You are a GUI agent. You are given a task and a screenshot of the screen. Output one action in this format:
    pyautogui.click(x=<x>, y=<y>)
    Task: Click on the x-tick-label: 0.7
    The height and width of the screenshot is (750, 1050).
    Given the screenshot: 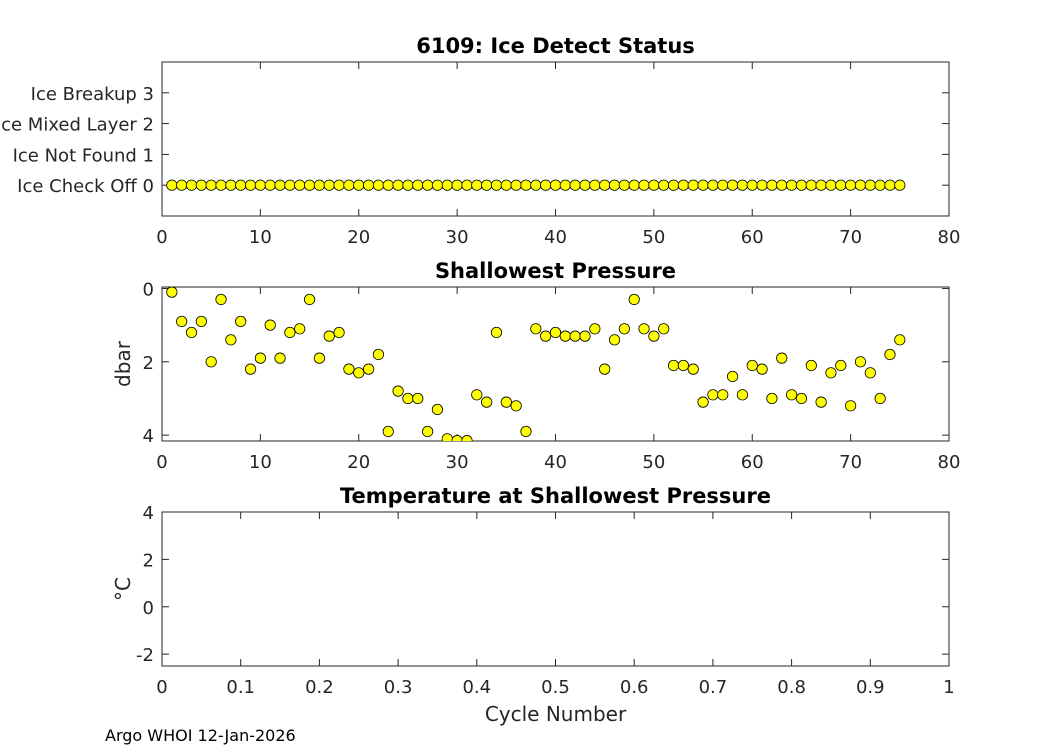 What is the action you would take?
    pyautogui.click(x=713, y=687)
    